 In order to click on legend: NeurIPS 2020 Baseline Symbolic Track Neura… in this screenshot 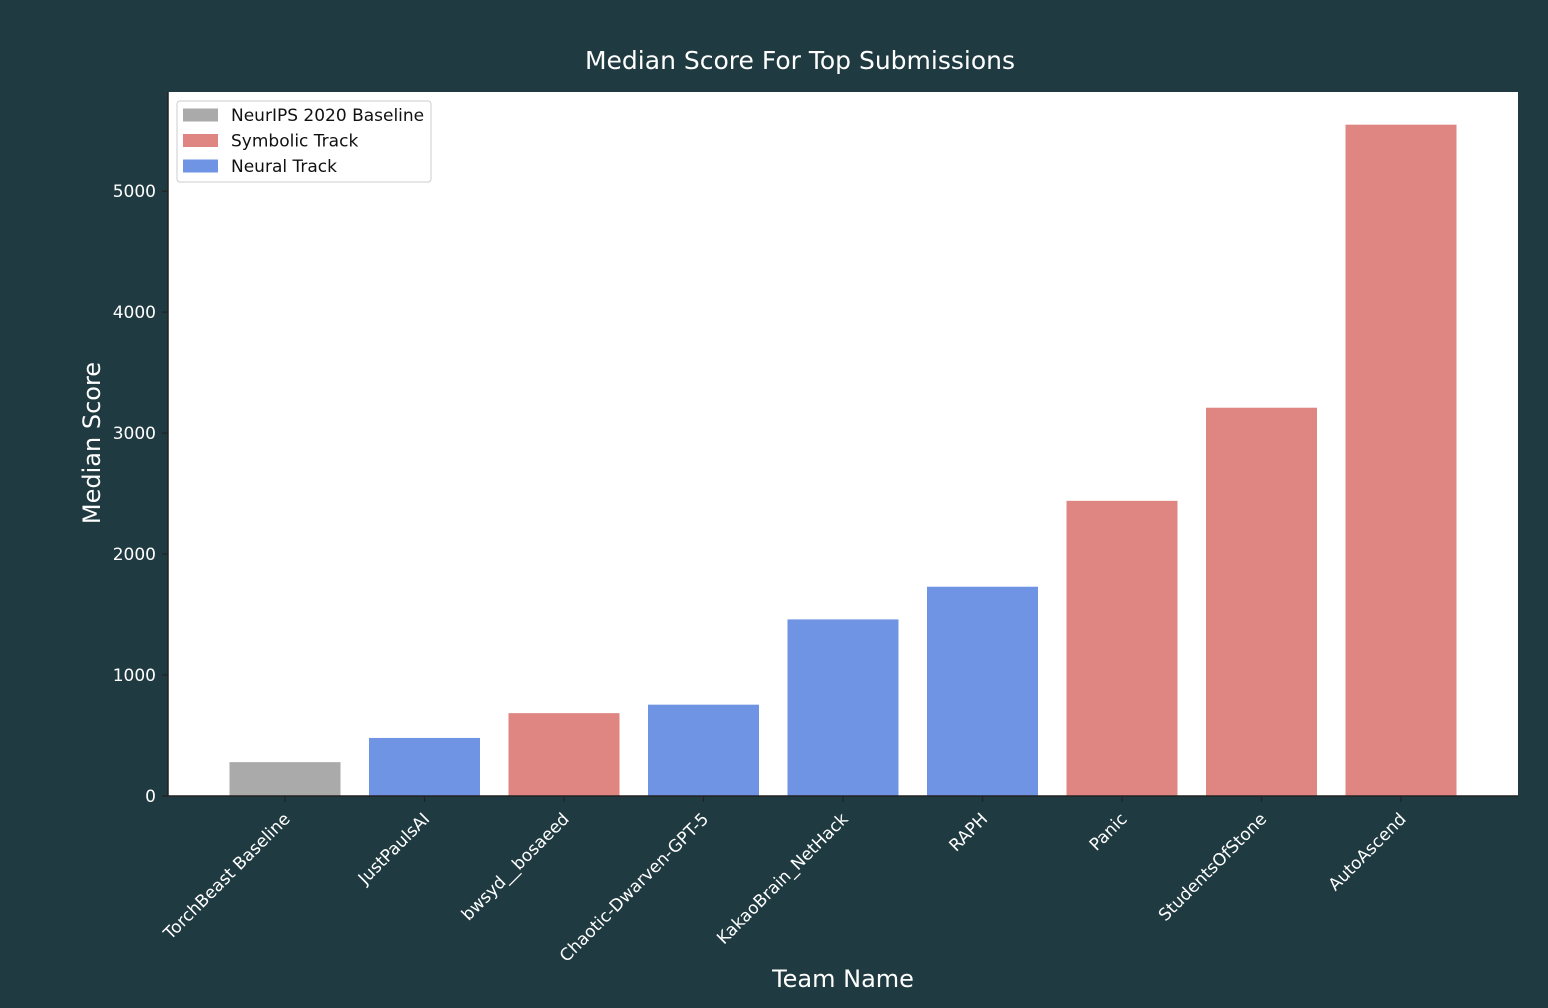, I will do `click(304, 141)`.